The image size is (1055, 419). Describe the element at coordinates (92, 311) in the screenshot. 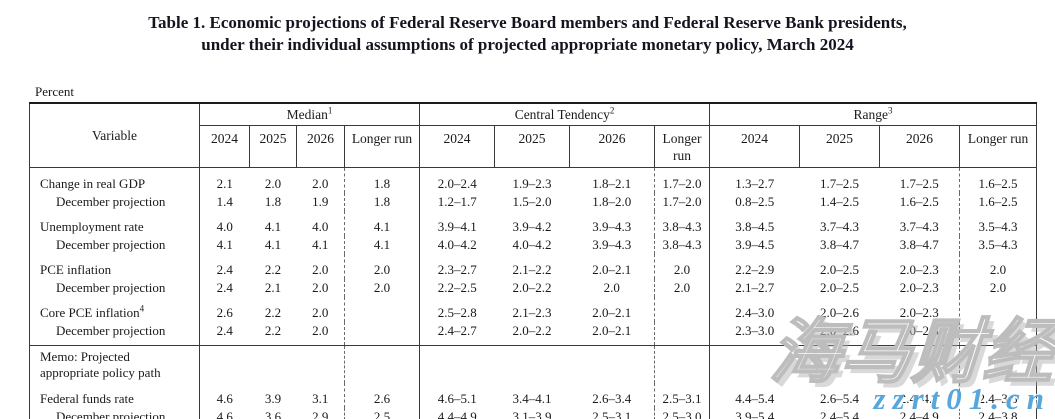

I see `row-label: Core PCE inflation4` at that location.